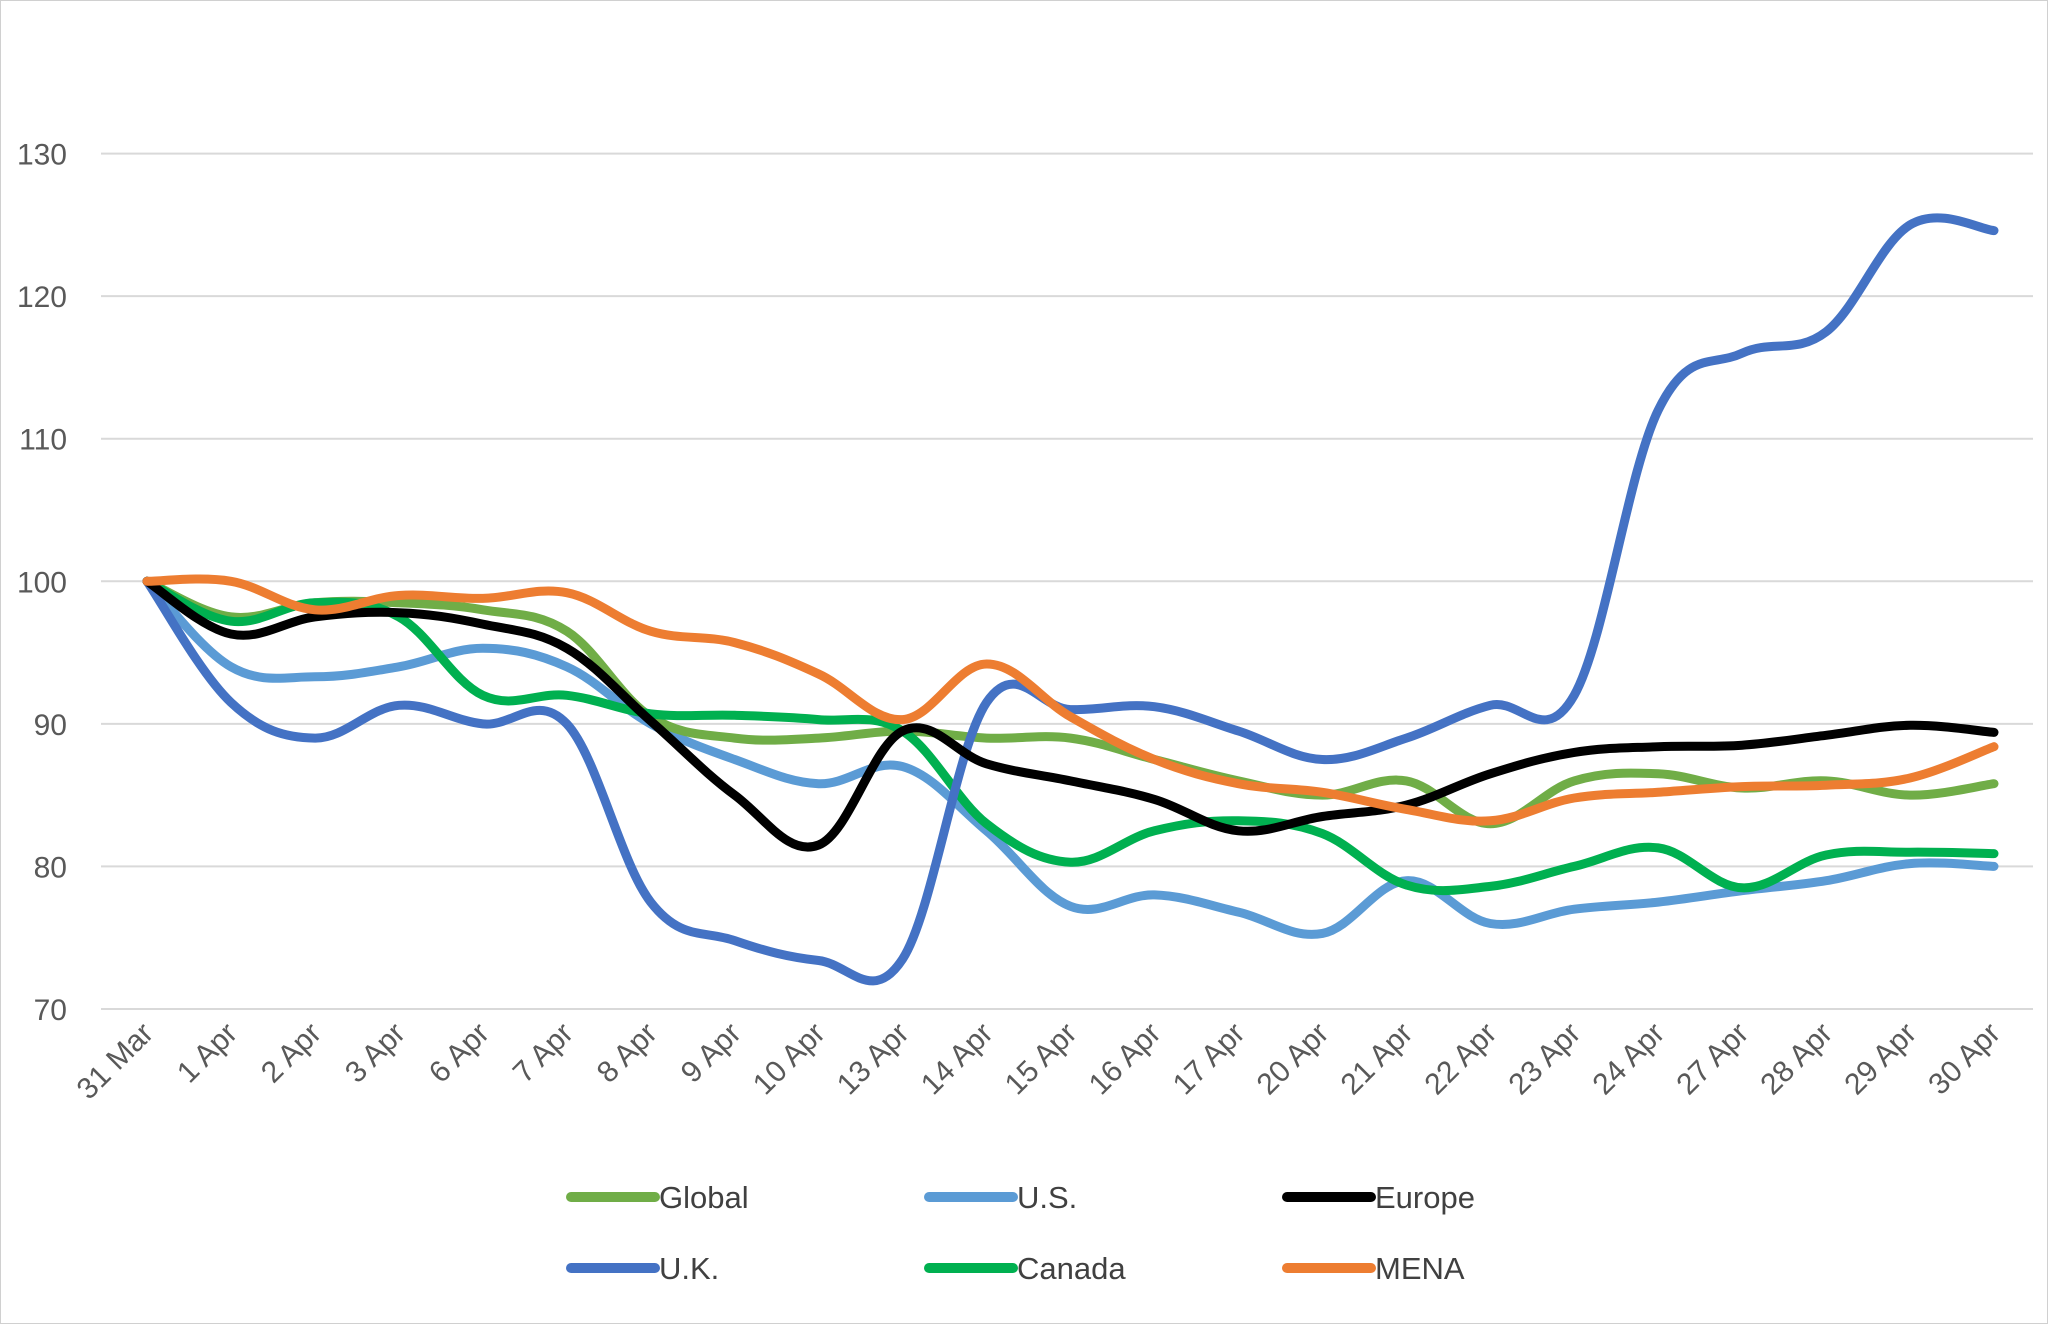 The image size is (2048, 1324). I want to click on x-tick-label: 23 Apr, so click(1545, 1059).